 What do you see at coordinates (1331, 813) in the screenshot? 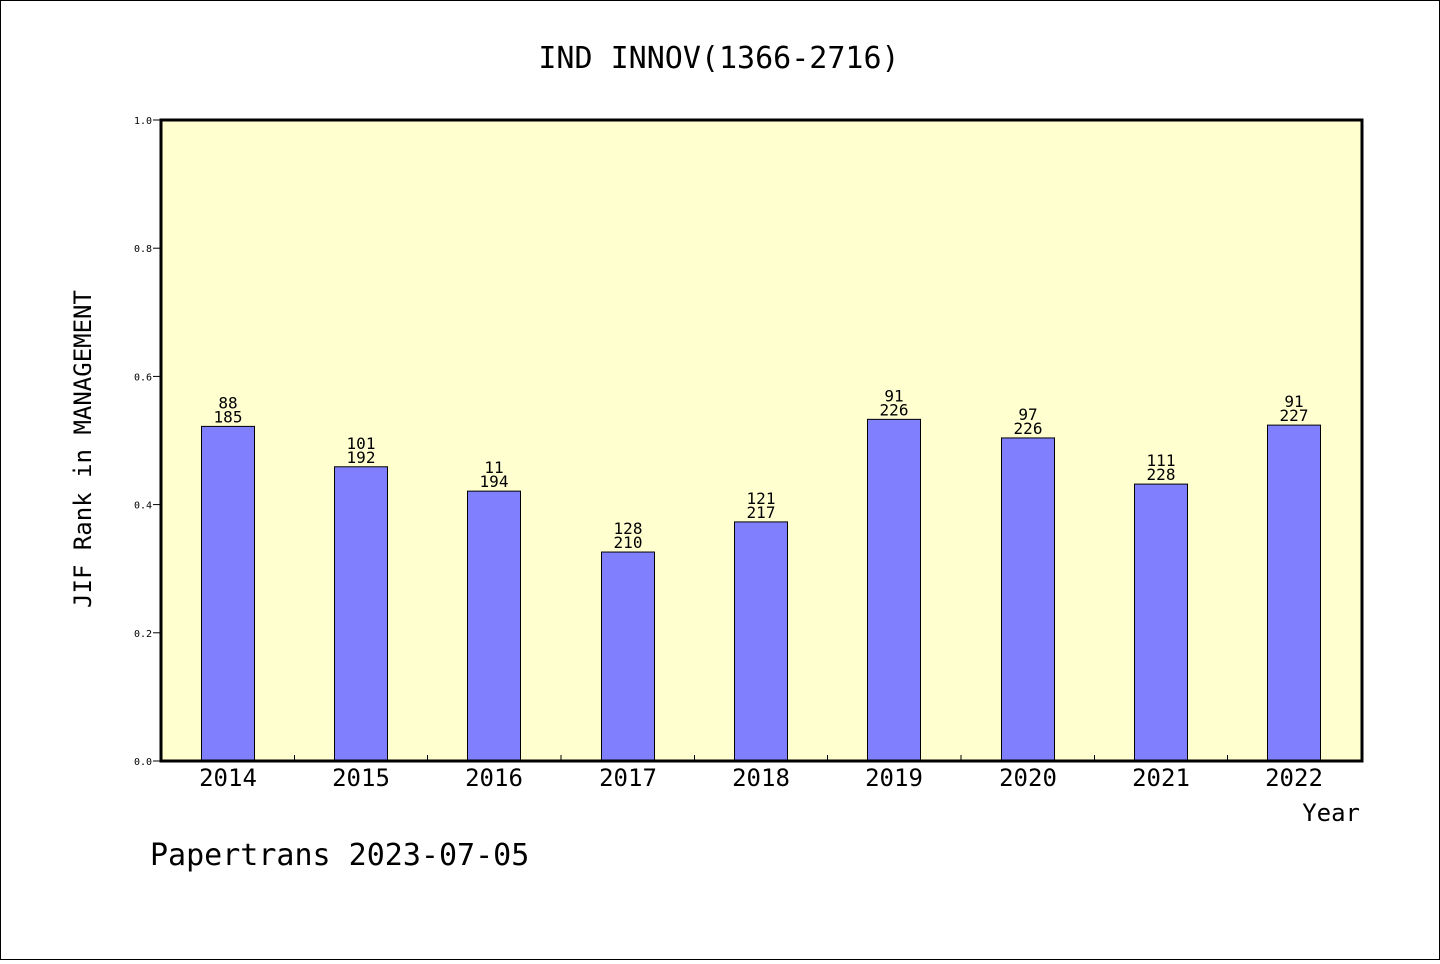
I see `x-axis-label: Year` at bounding box center [1331, 813].